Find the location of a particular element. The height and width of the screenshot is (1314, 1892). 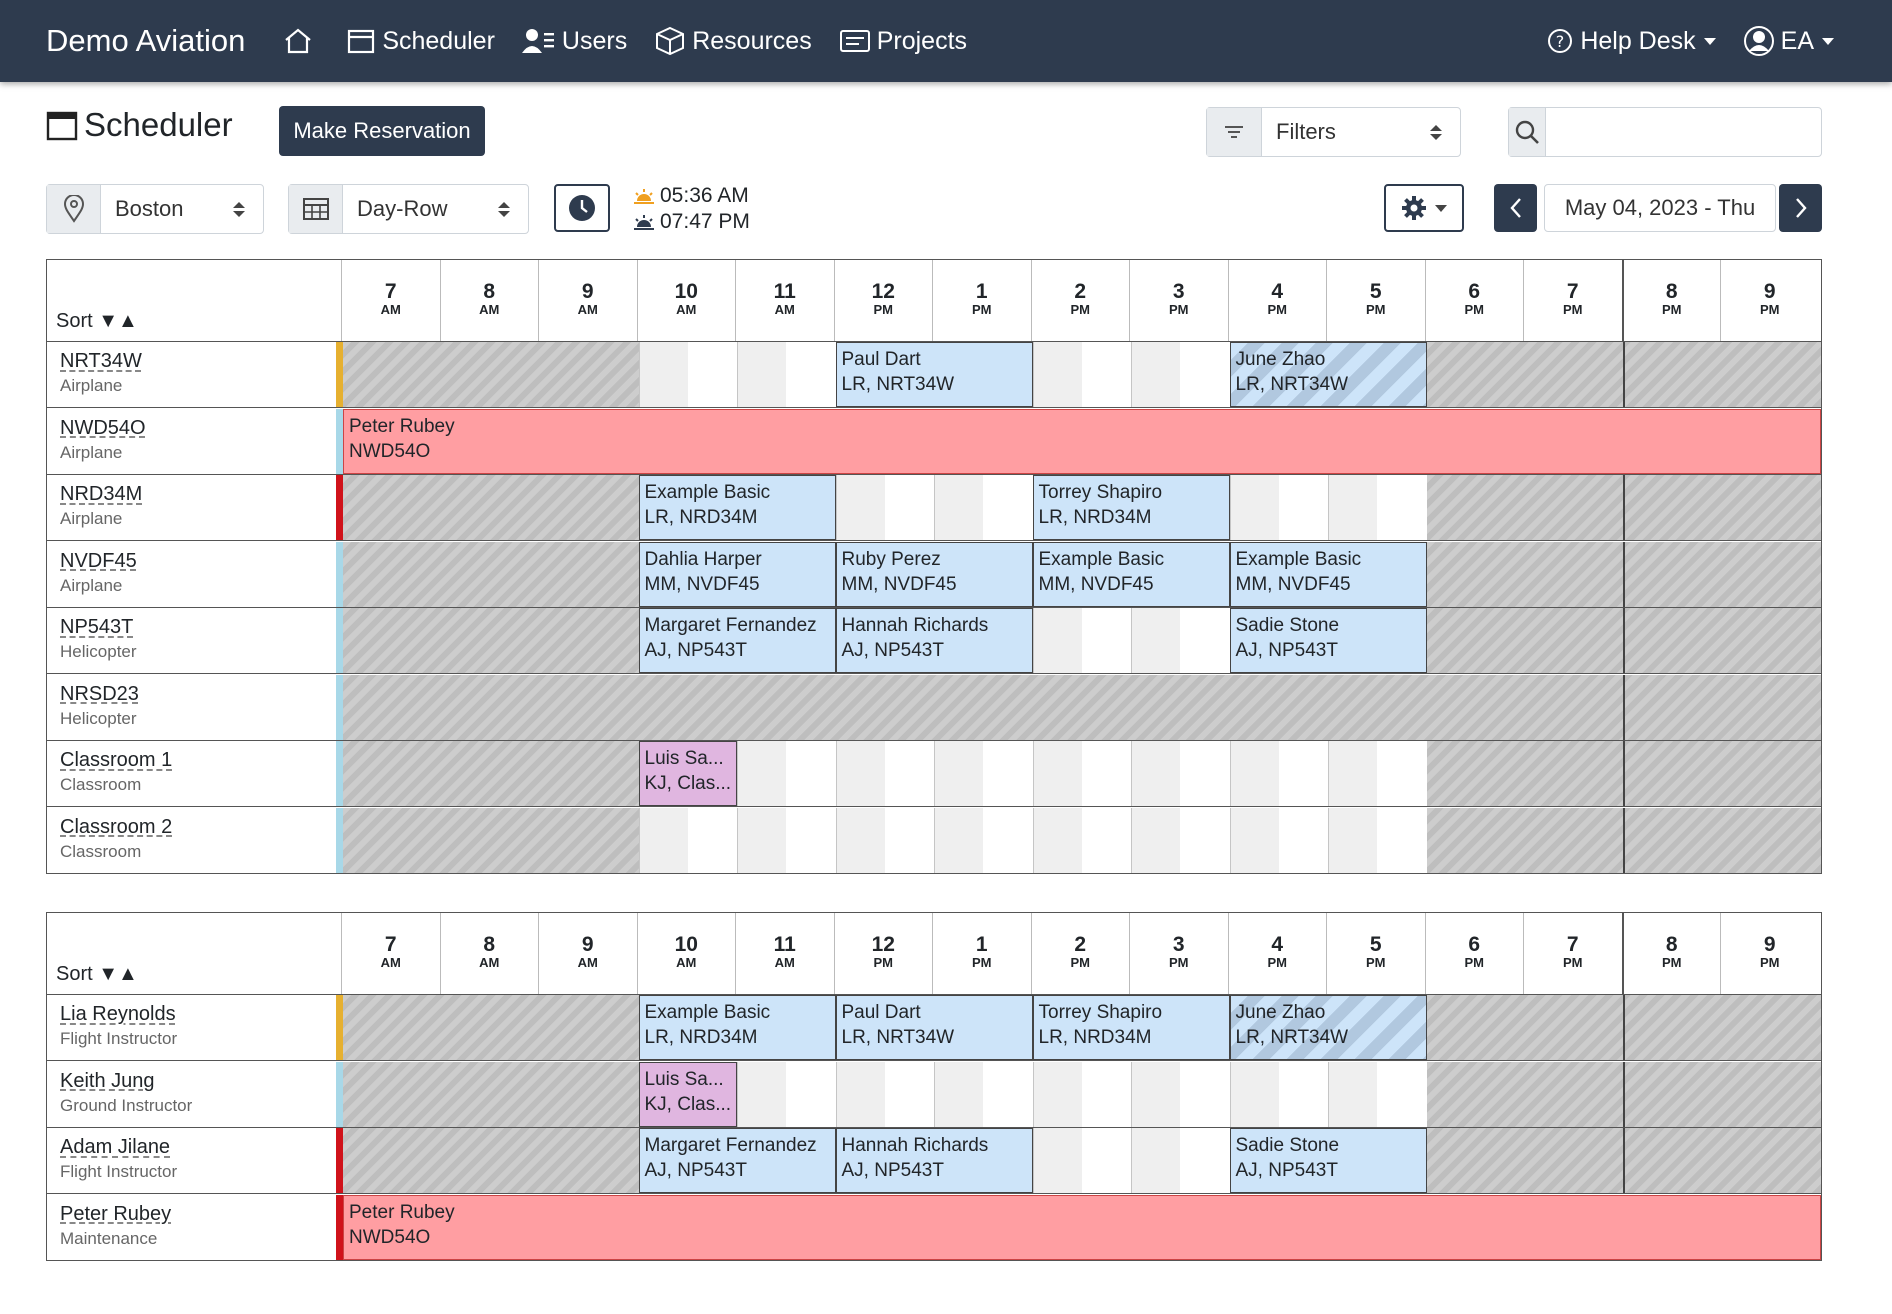

row-name-link: NRT34W is located at coordinates (101, 361).